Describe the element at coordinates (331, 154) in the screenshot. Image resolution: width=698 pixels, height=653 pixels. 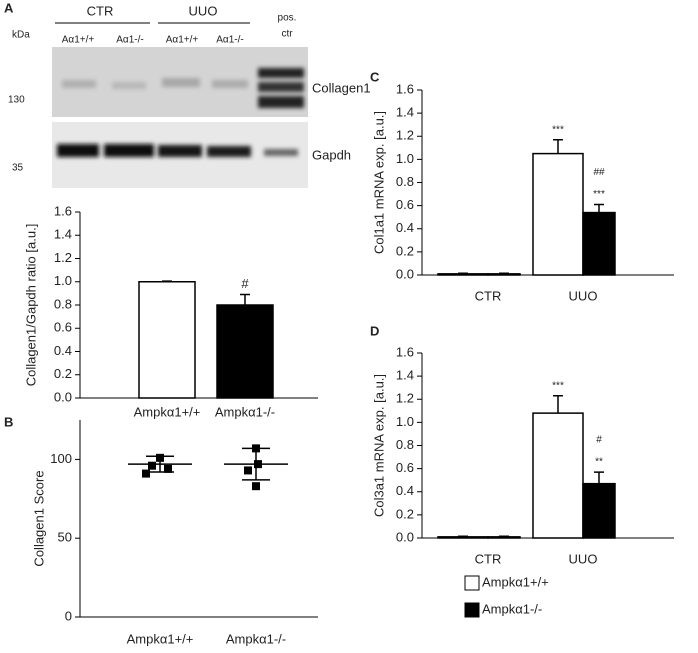
I see `protein-label: Gapdh` at that location.